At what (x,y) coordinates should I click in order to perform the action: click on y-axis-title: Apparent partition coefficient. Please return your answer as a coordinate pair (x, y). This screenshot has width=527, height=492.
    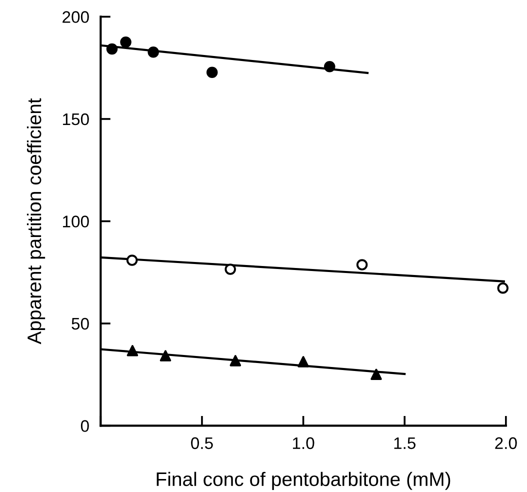
    Looking at the image, I should click on (36, 221).